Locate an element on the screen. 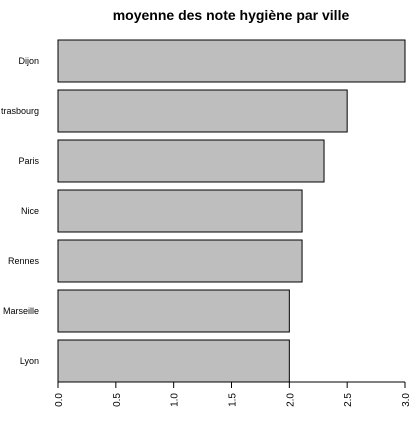  x-tick-label-3.0: 3.0 is located at coordinates (406, 400).